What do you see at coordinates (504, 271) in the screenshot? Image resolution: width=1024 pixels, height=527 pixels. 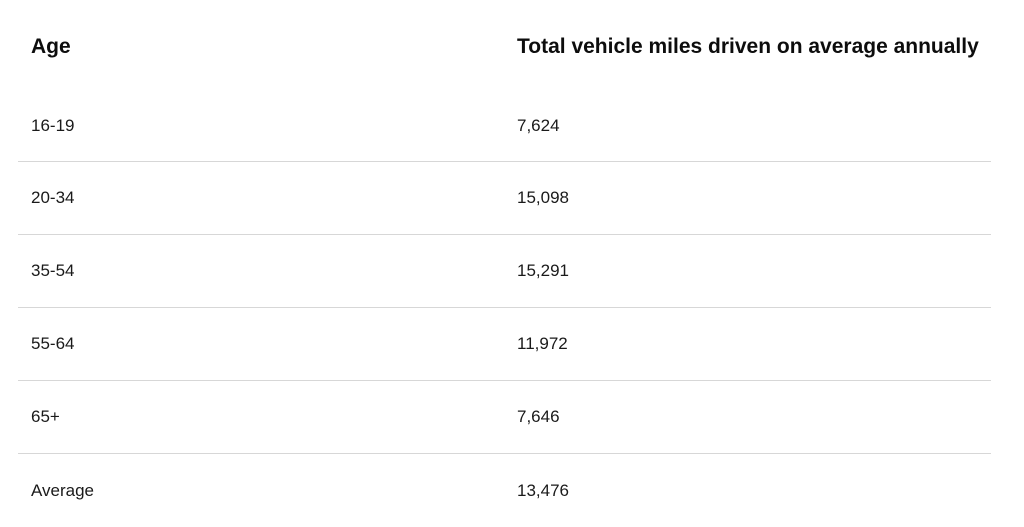 I see `table-row: 35-54 15,291` at bounding box center [504, 271].